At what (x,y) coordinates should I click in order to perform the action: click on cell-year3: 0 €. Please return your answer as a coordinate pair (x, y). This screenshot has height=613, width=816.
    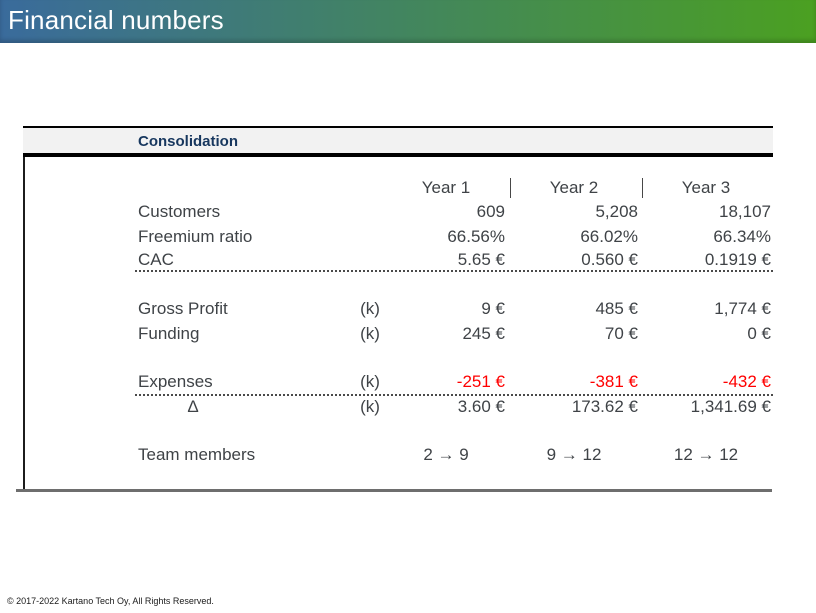
    Looking at the image, I should click on (759, 333).